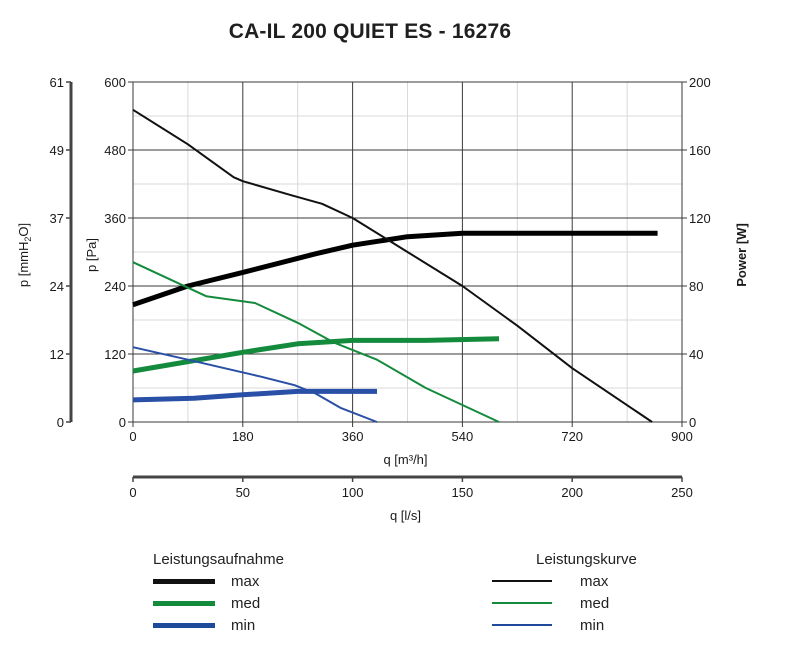 The image size is (811, 650). Describe the element at coordinates (115, 150) in the screenshot. I see `svg-text: 480` at that location.